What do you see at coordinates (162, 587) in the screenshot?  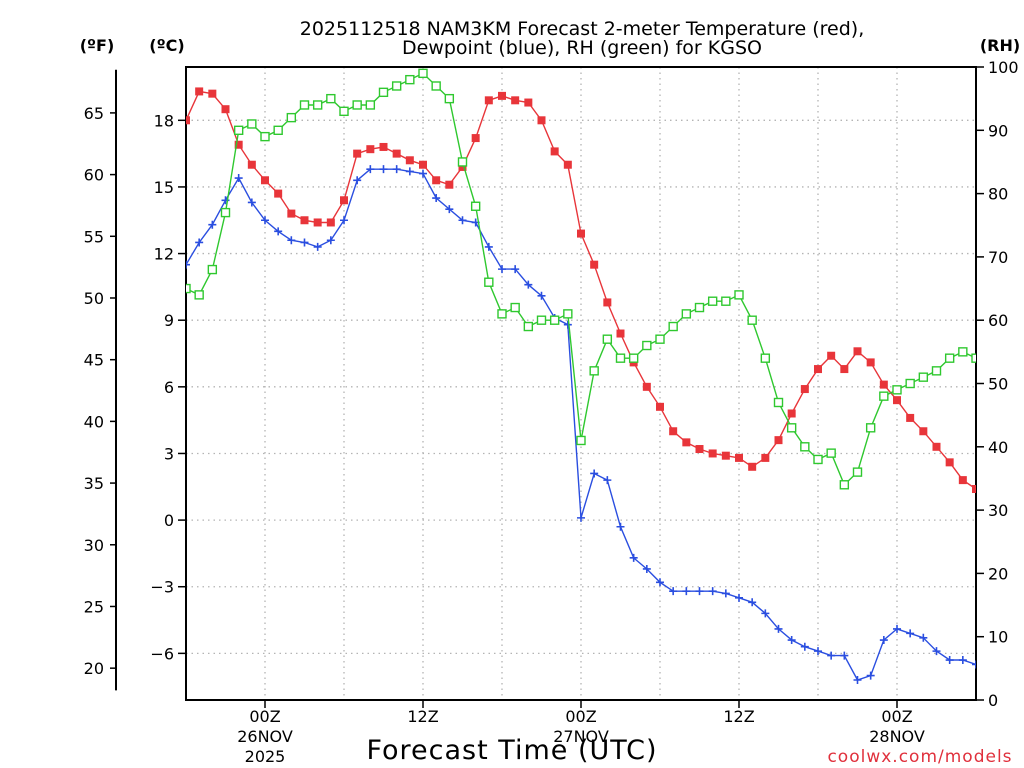 I see `celsius-tick-label: −3` at bounding box center [162, 587].